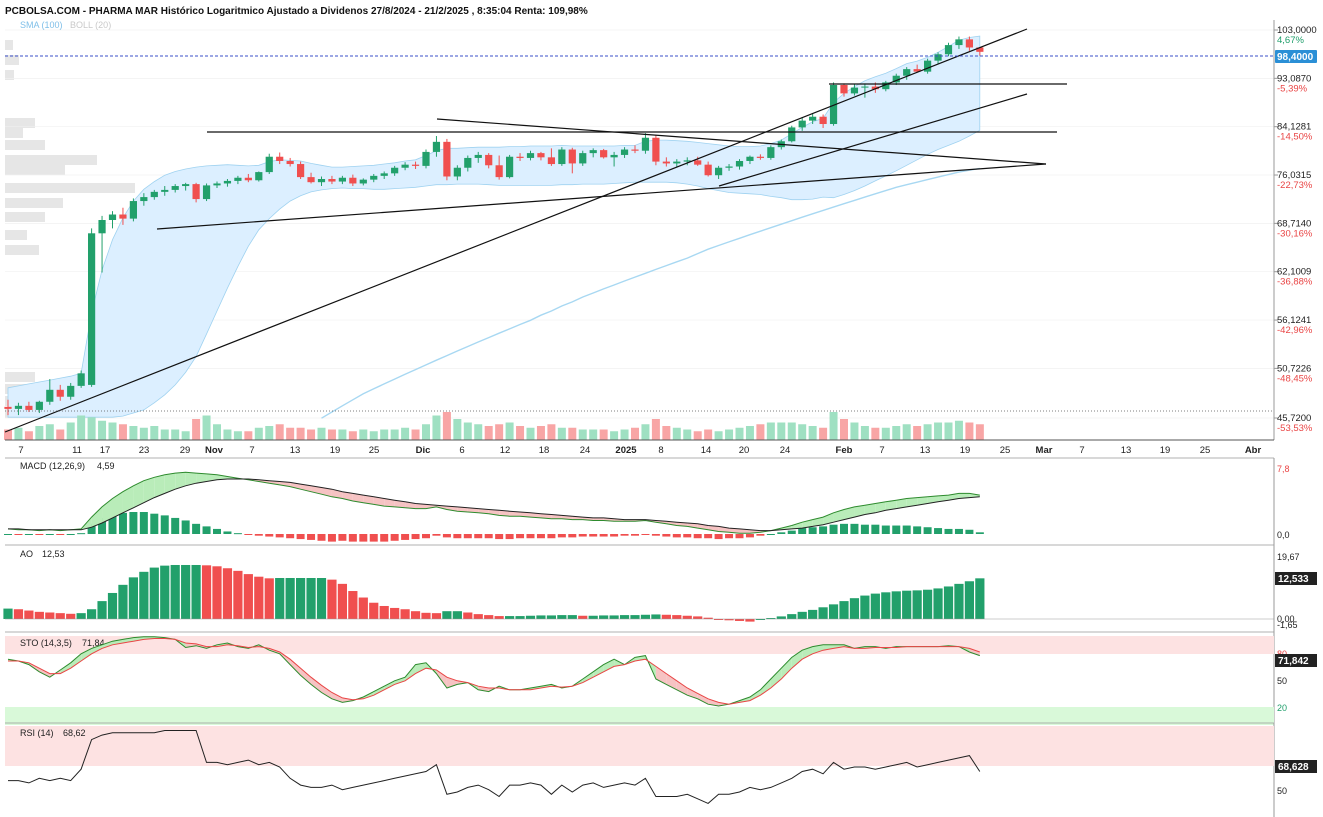  Describe the element at coordinates (505, 450) in the screenshot. I see `x-tick-label: 12` at that location.